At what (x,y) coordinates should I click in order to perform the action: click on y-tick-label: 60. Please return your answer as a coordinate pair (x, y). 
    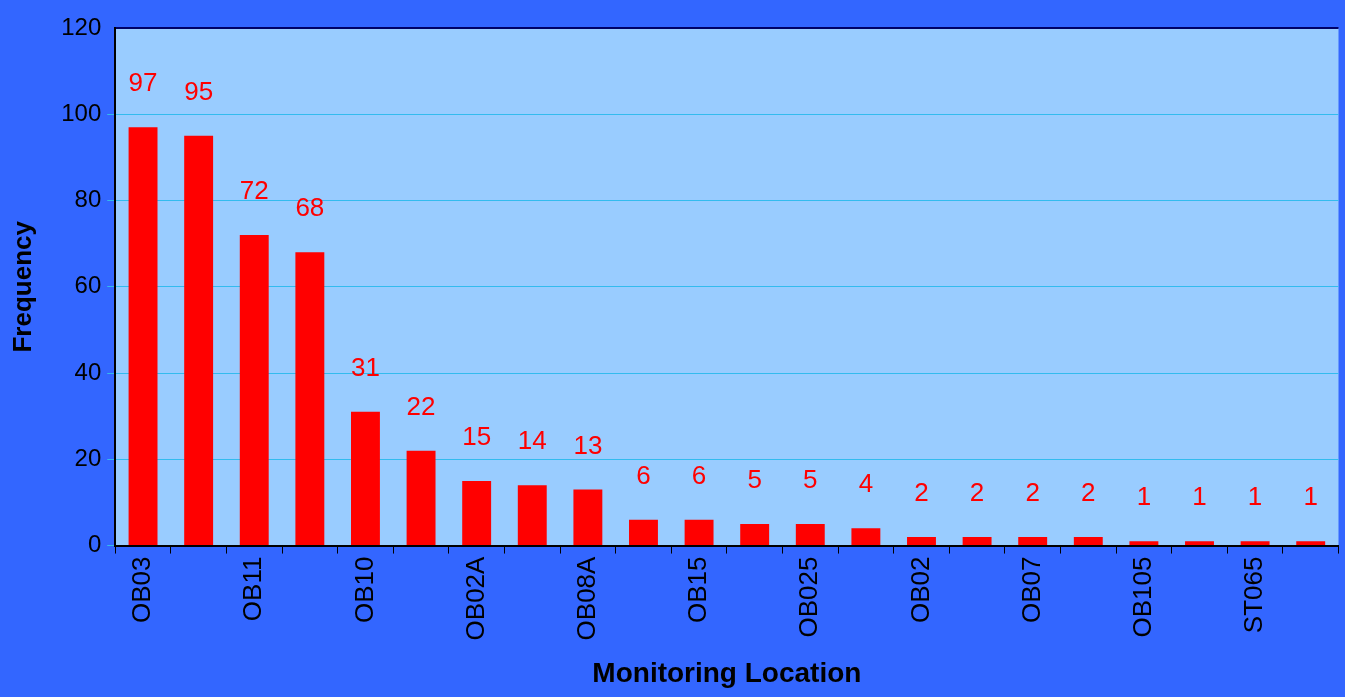
    Looking at the image, I should click on (88, 285).